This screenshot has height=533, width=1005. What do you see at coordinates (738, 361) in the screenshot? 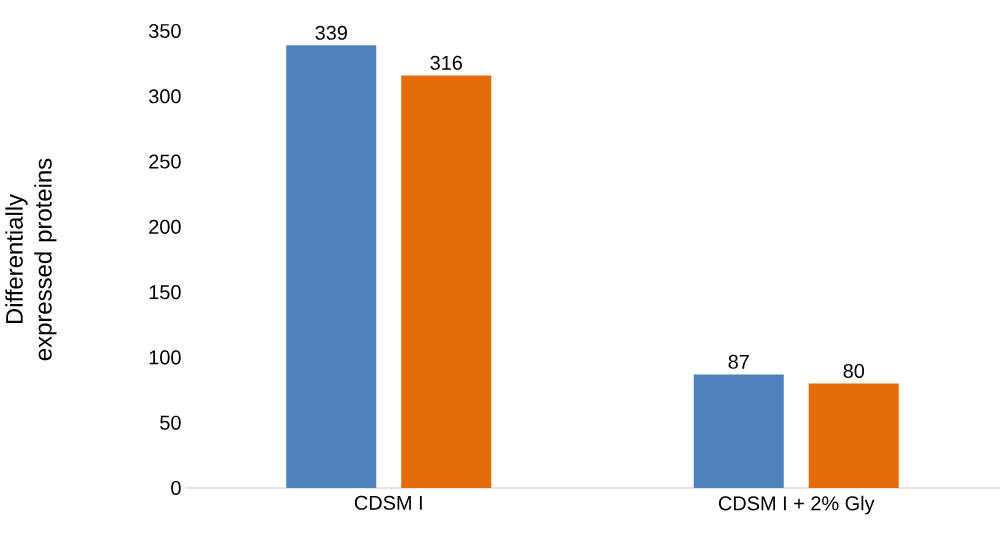
I see `data-label: 87` at bounding box center [738, 361].